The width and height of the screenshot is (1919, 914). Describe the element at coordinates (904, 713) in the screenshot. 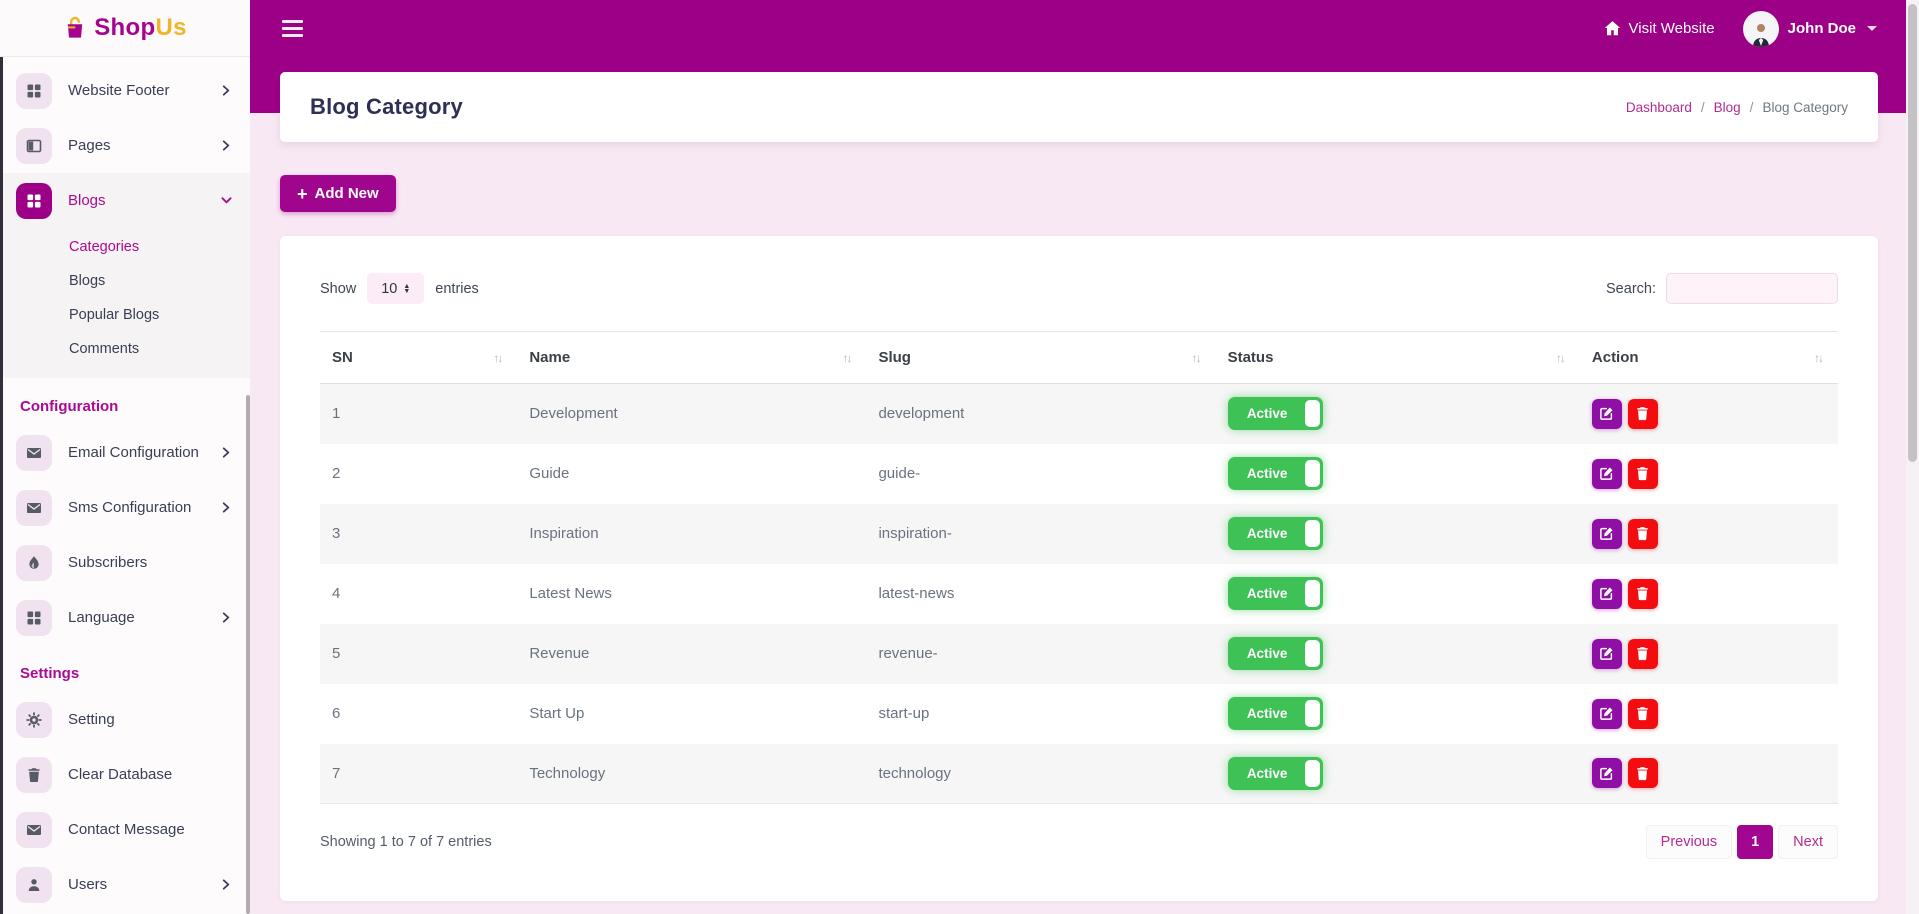

I see `cell-slug: start-up` at that location.